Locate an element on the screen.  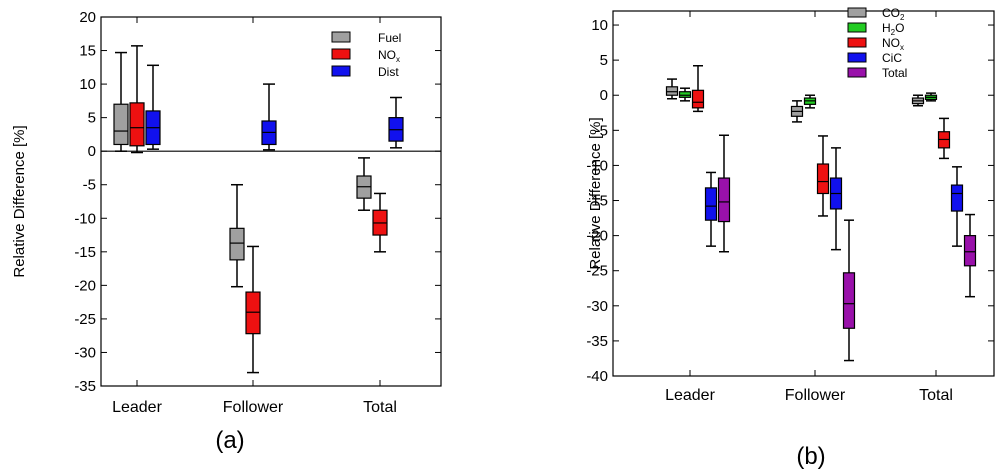
box-total-leader is located at coordinates (724, 193).